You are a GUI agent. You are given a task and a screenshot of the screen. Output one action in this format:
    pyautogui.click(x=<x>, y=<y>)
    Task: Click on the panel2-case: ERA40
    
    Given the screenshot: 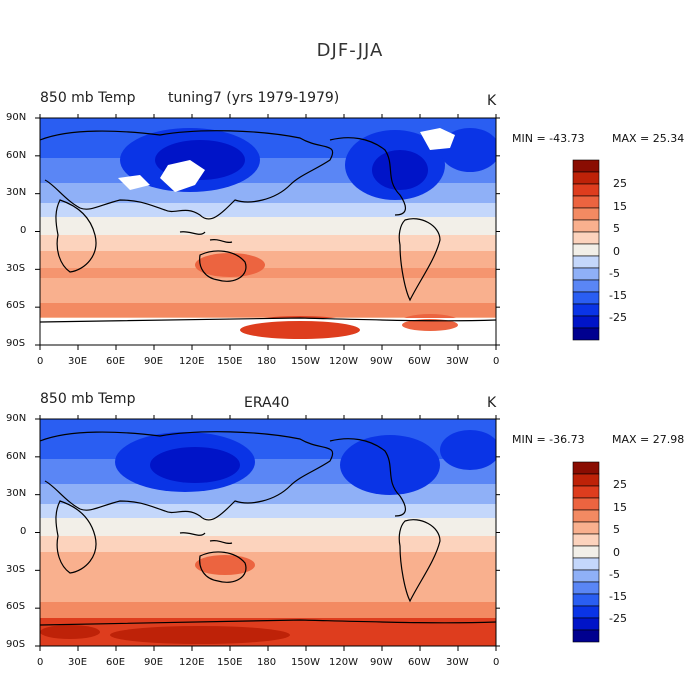 What is the action you would take?
    pyautogui.click(x=267, y=403)
    